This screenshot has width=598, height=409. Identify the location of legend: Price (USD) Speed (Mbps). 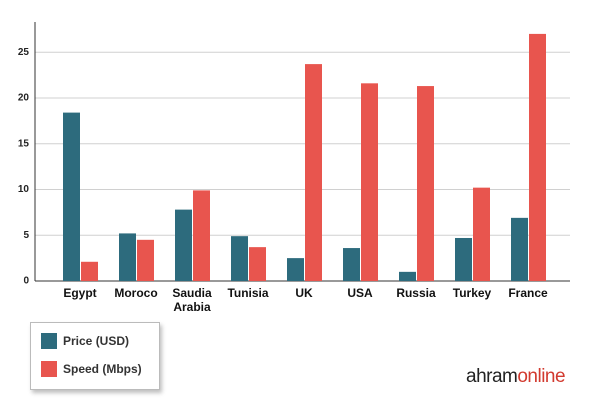
(95, 356).